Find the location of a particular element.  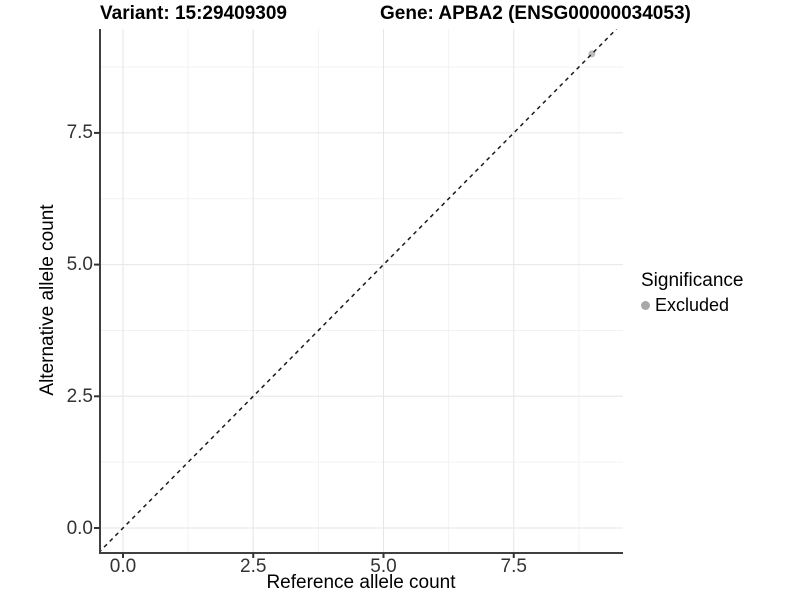

x-axis-tick-label: 2.5 is located at coordinates (253, 566).